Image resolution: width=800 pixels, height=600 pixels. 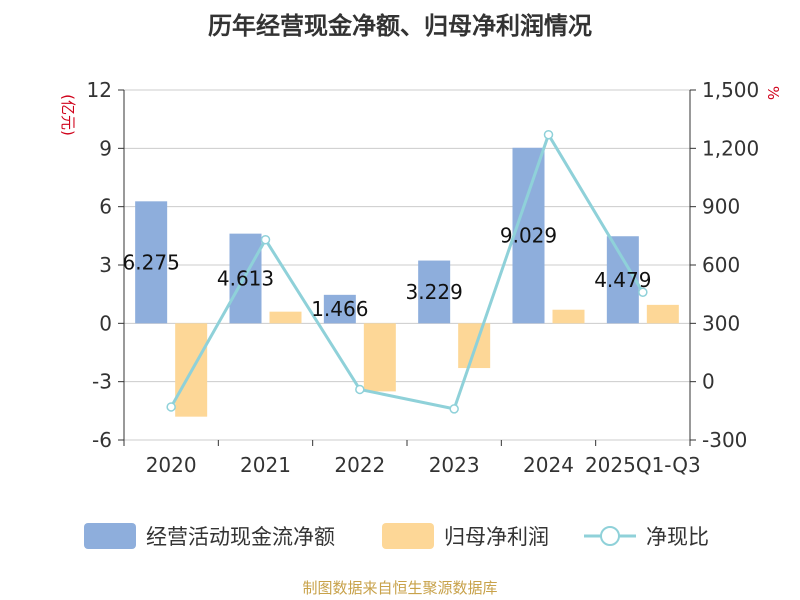 I want to click on cash-flow-data-label: 1.466, so click(x=339, y=309).